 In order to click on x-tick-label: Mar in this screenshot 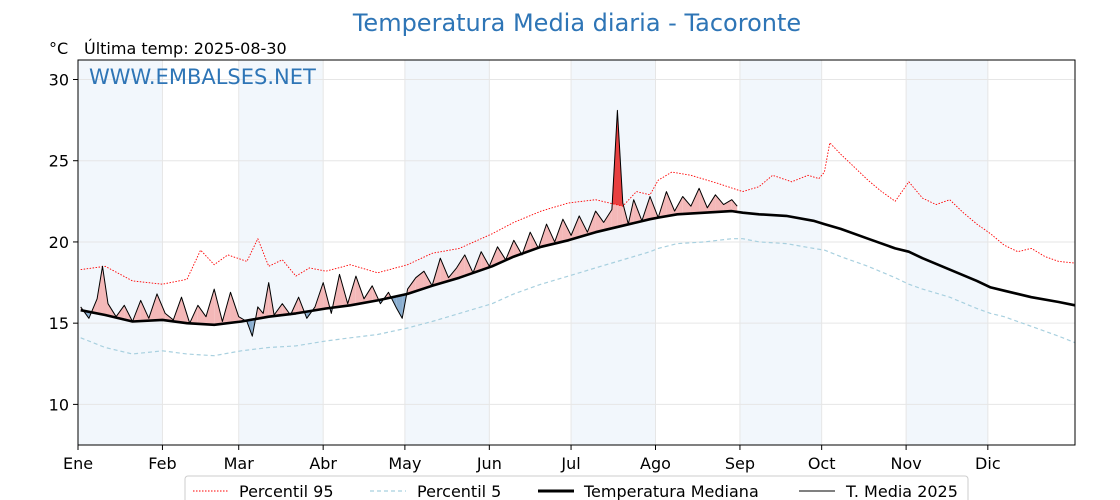, I will do `click(239, 463)`.